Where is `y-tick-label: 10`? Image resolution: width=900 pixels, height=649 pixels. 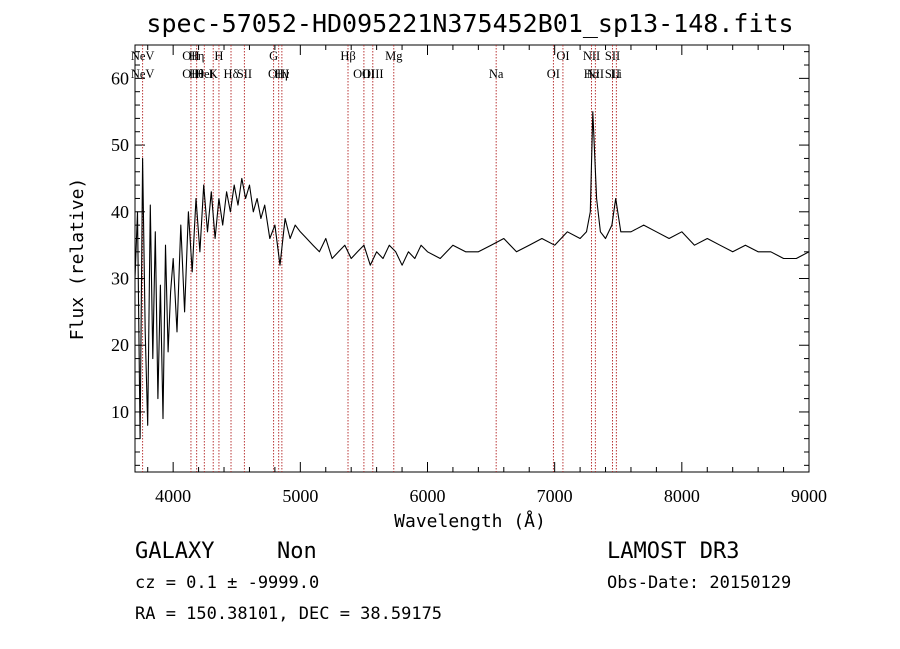
y-tick-label: 10 is located at coordinates (120, 412).